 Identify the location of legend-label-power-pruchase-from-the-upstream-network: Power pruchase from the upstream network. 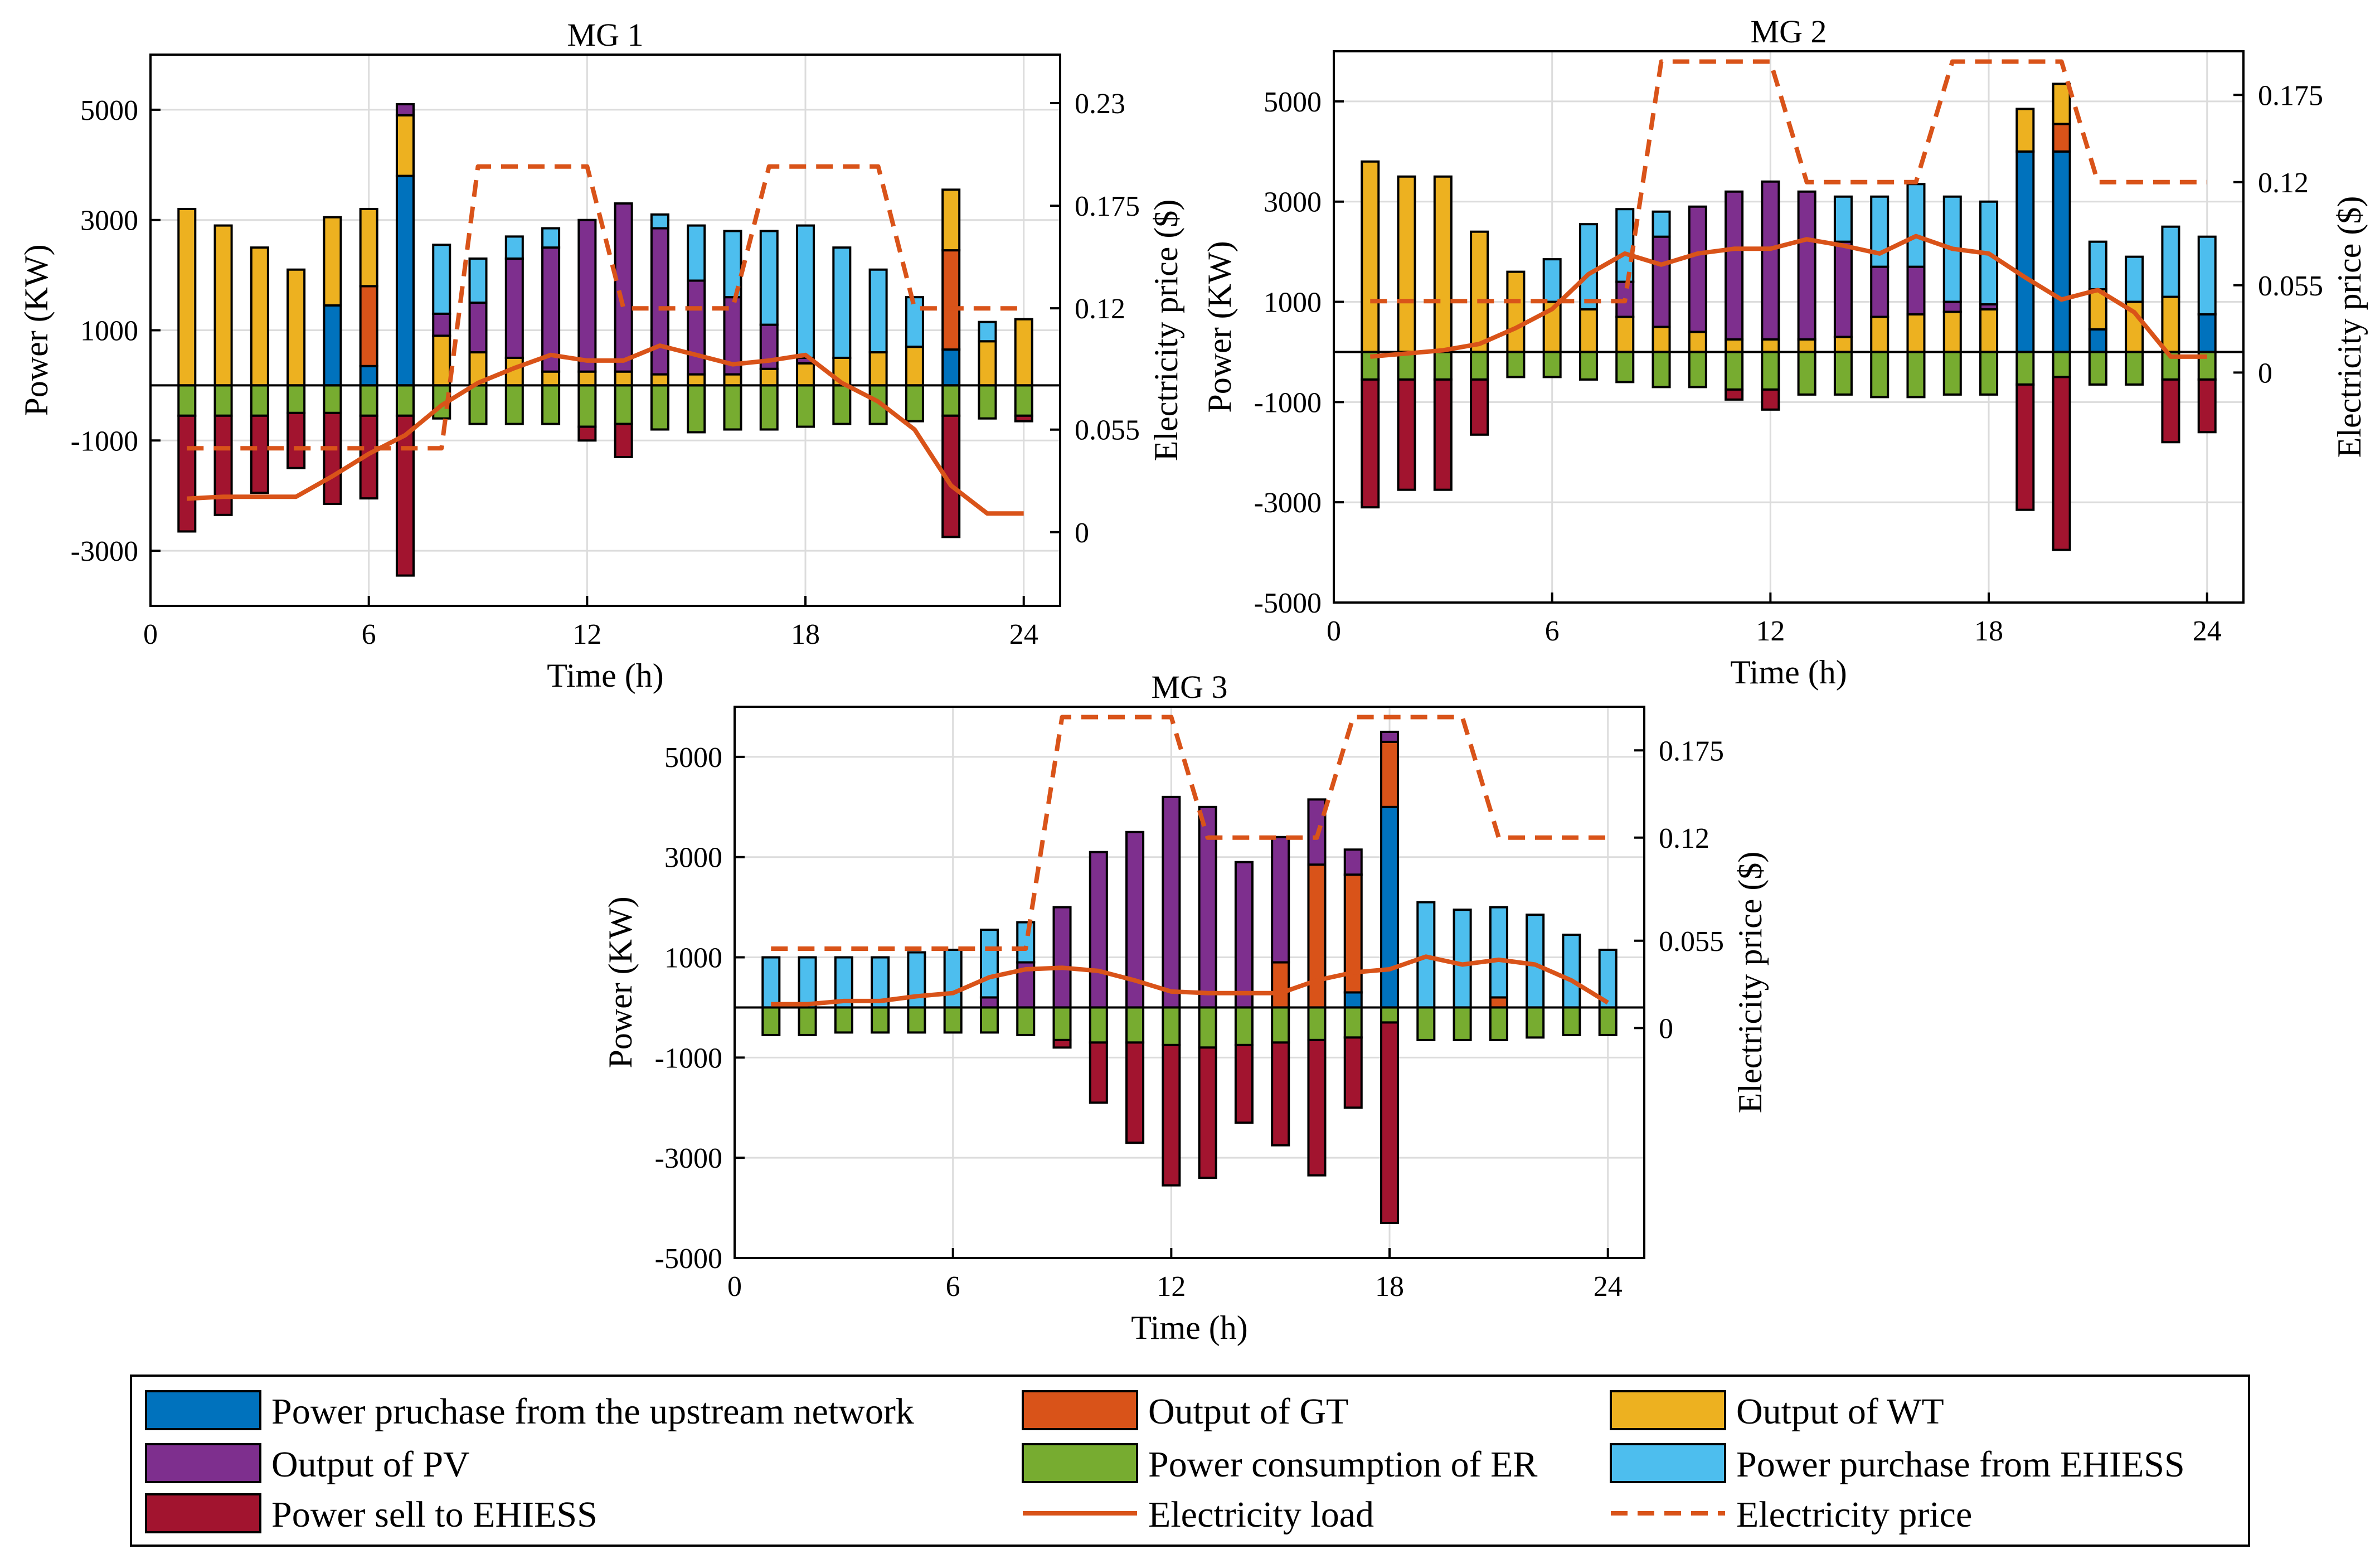
(592, 1411).